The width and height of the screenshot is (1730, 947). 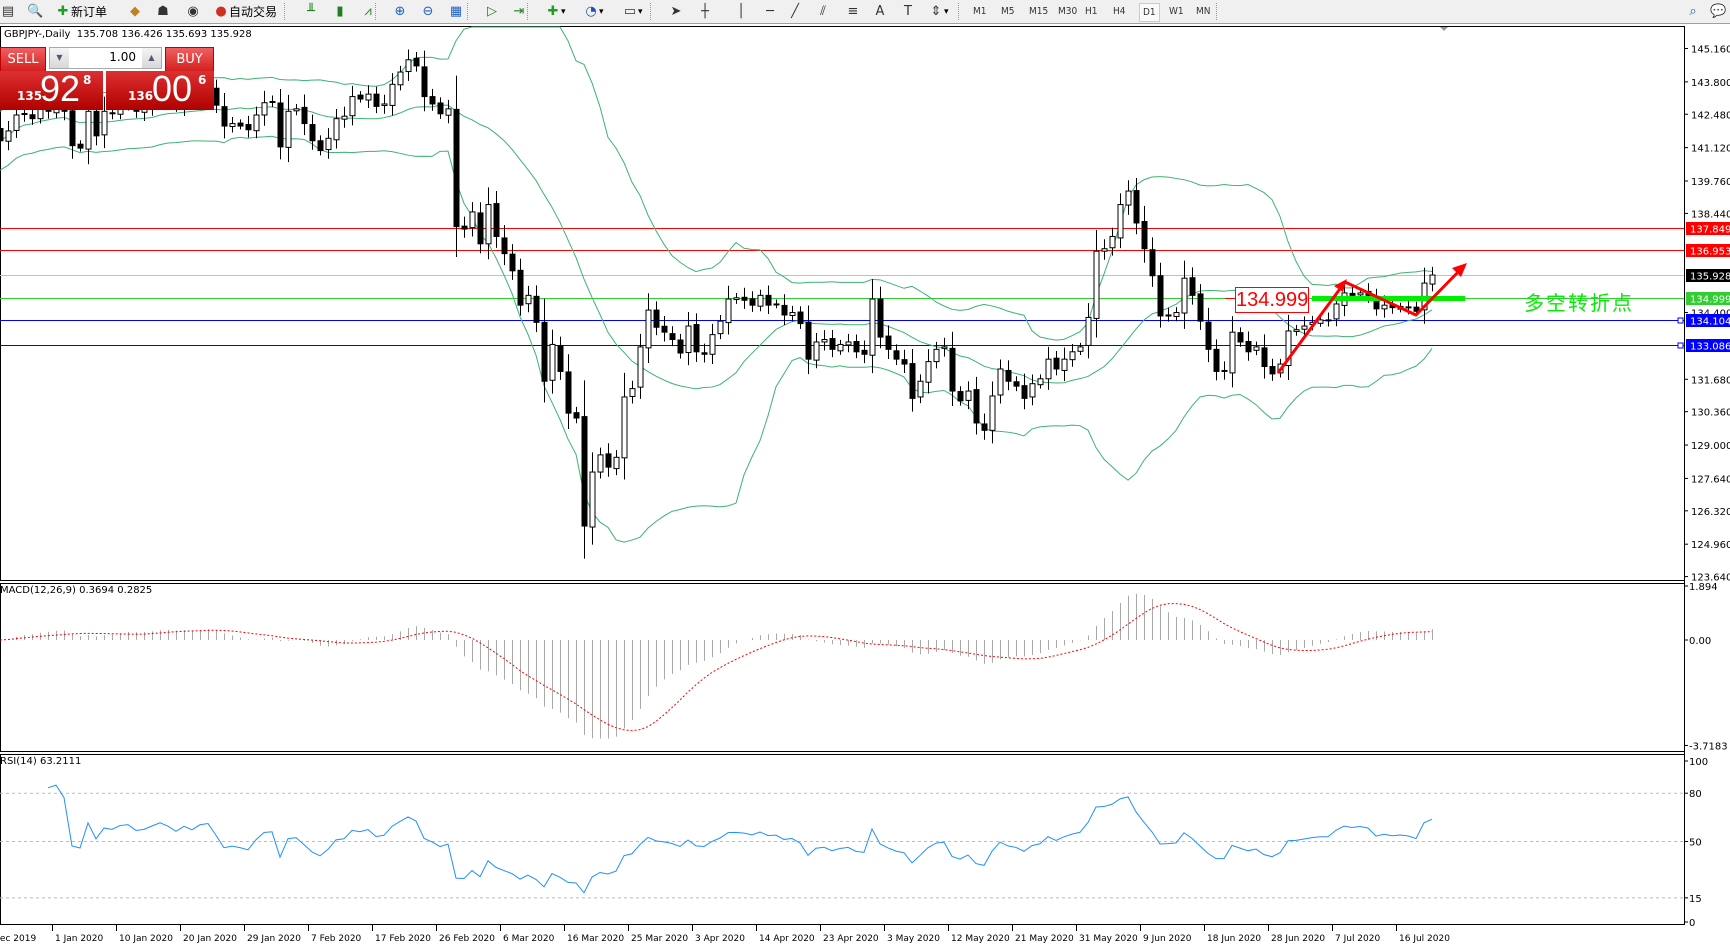 What do you see at coordinates (880, 11) in the screenshot?
I see `text-button: A` at bounding box center [880, 11].